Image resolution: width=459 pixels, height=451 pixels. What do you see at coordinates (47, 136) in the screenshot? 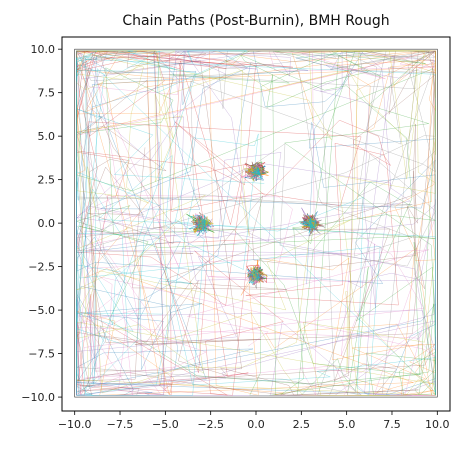
I see `y-tick-label: 5.0` at bounding box center [47, 136].